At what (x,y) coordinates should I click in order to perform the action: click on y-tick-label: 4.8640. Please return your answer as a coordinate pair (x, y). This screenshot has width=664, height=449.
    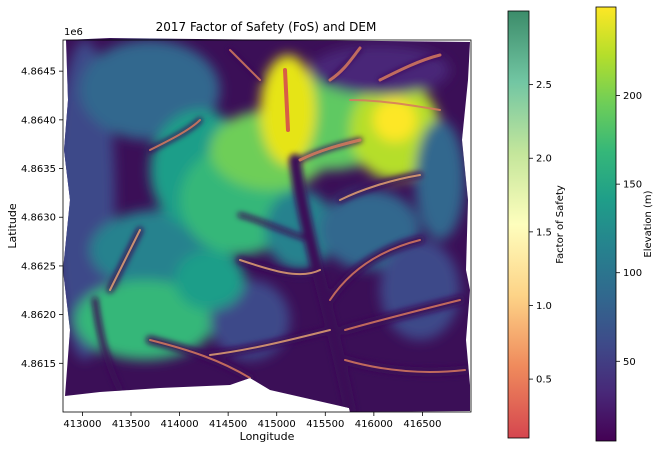
    Looking at the image, I should click on (38, 120).